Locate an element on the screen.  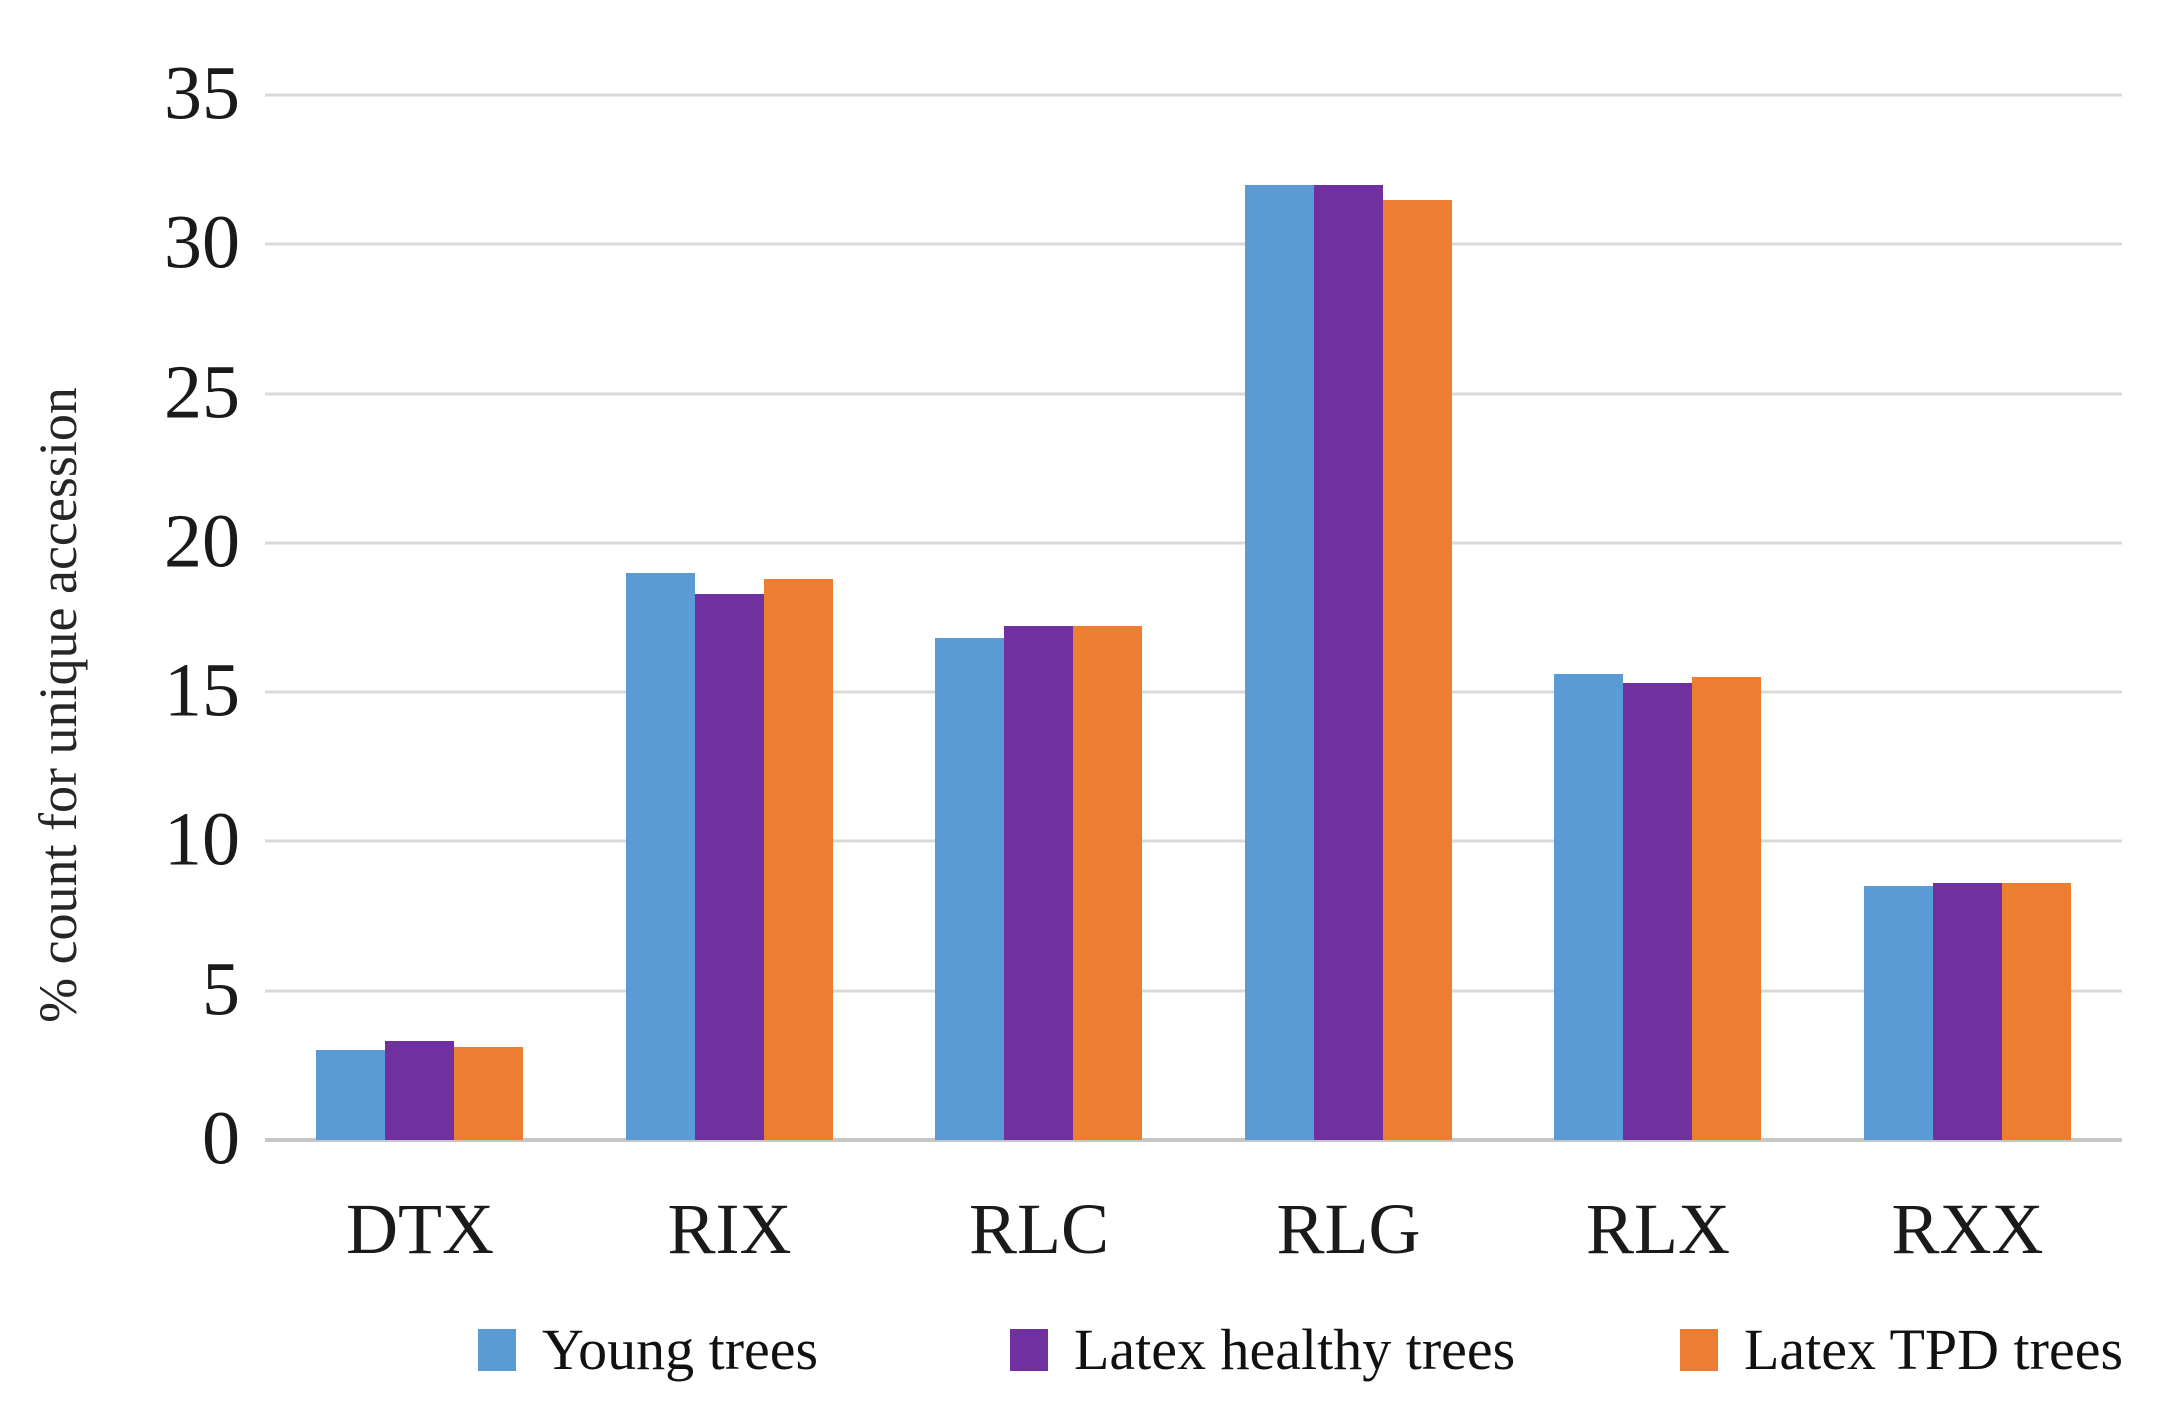
x-axis-line is located at coordinates (1193, 1140).